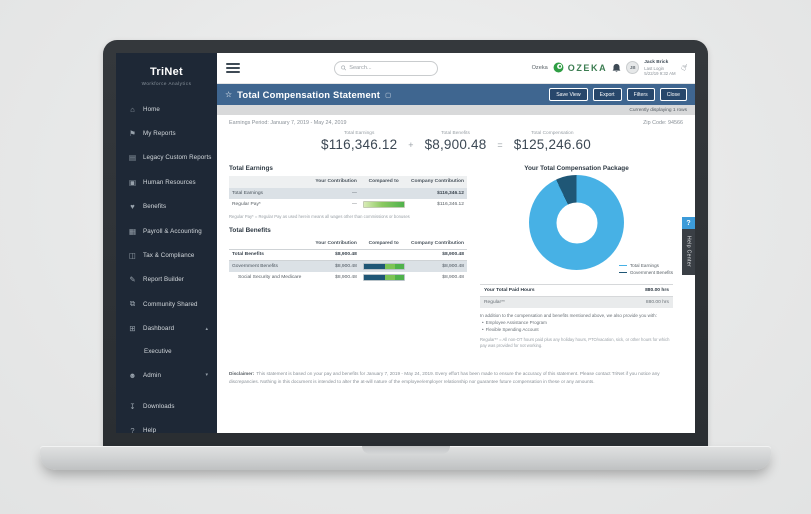 The height and width of the screenshot is (514, 811). I want to click on search-input, so click(390, 68).